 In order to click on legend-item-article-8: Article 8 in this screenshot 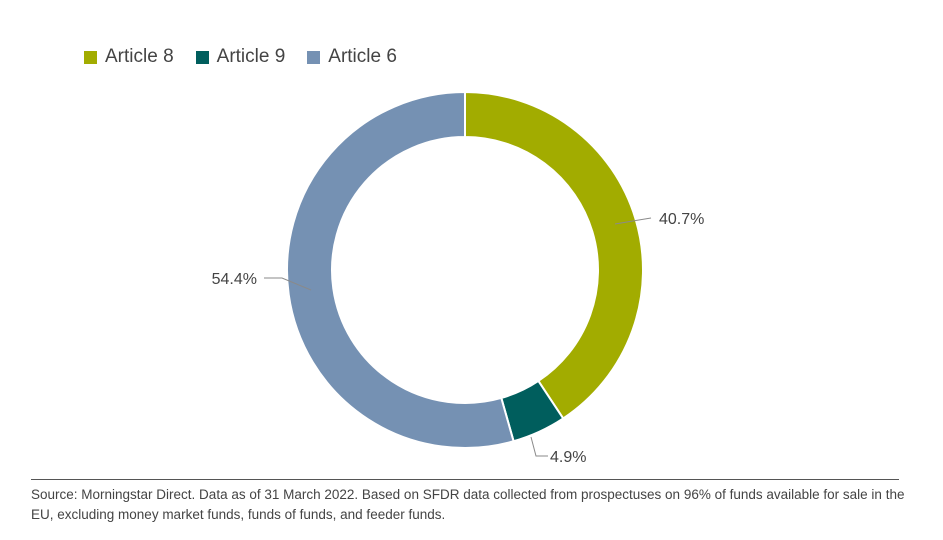, I will do `click(129, 57)`.